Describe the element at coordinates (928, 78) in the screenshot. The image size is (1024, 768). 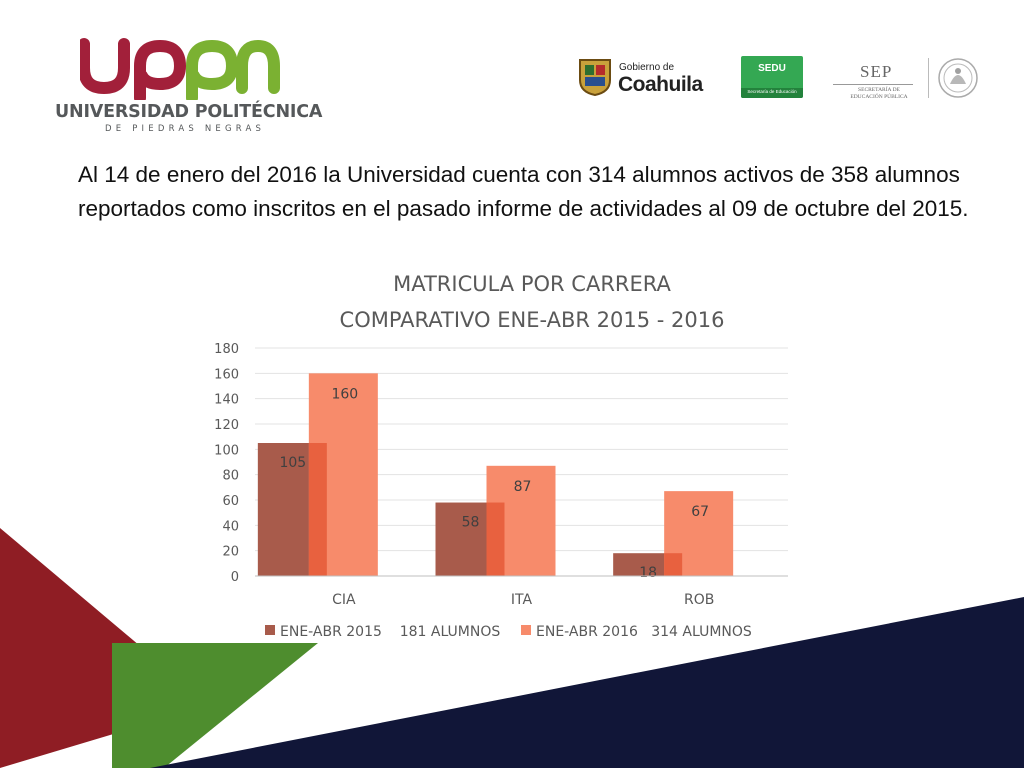
I see `logo-divider` at that location.